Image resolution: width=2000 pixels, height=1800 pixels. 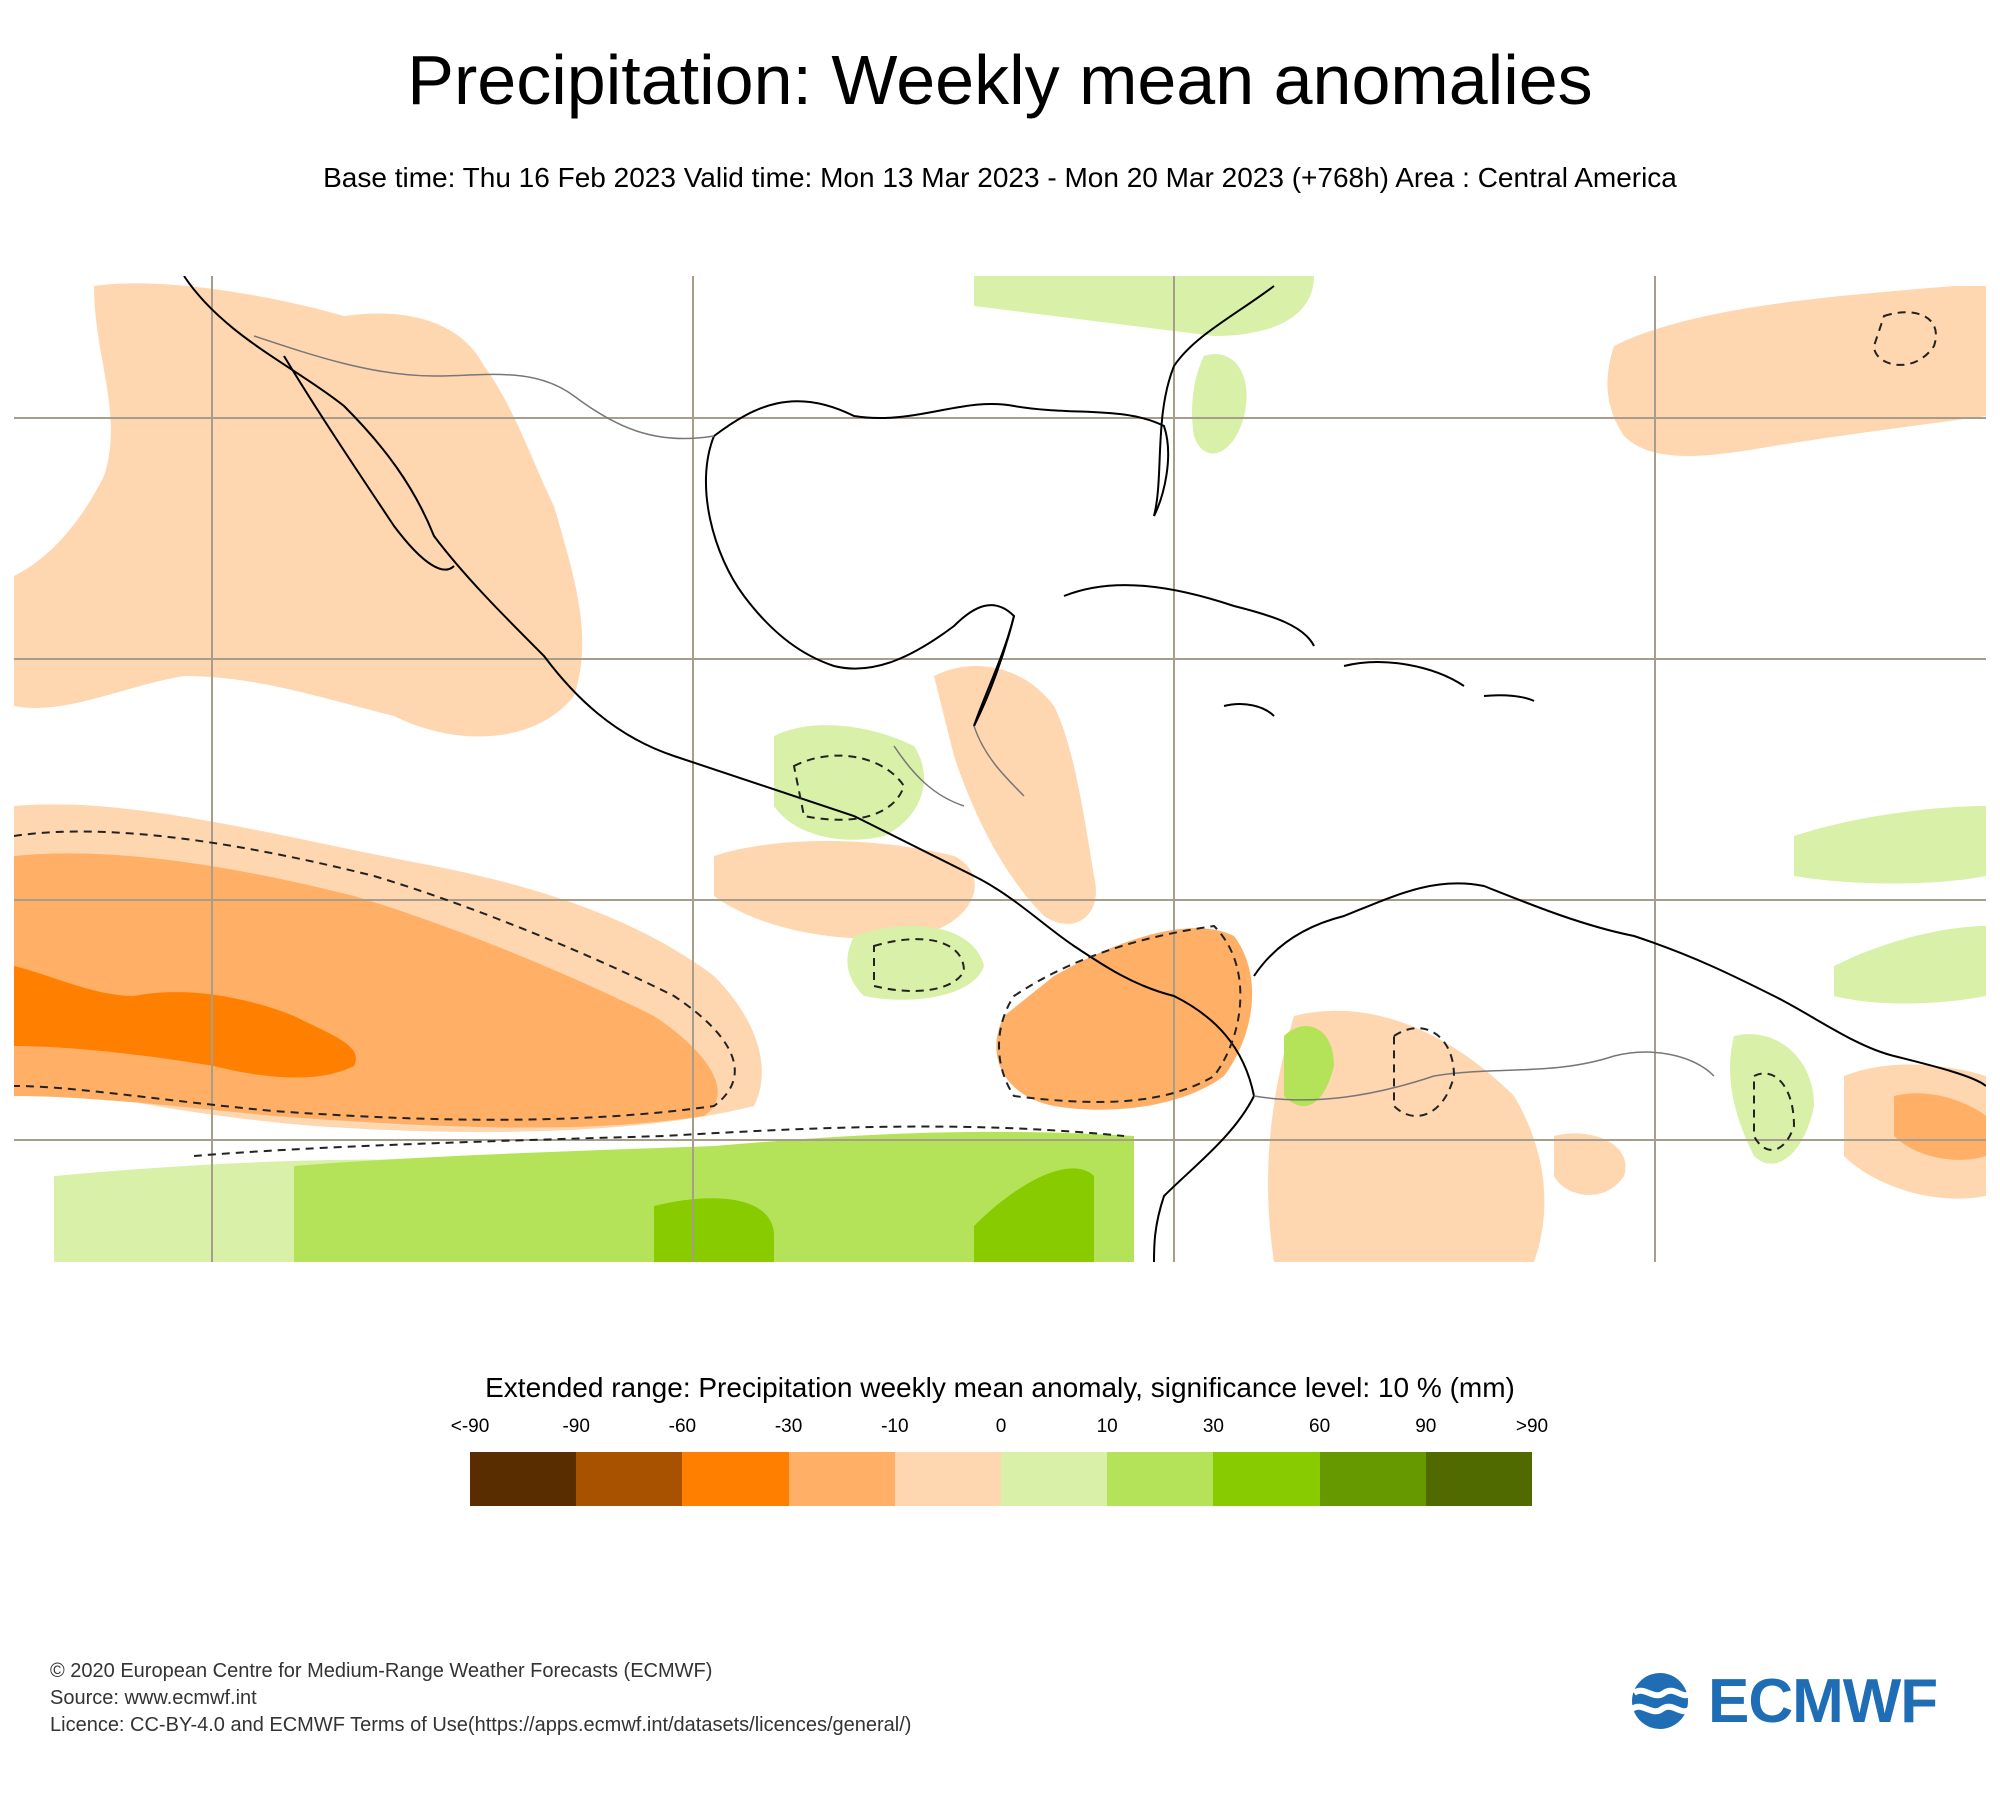 I want to click on border-south-america, so click(x=1484, y=1076).